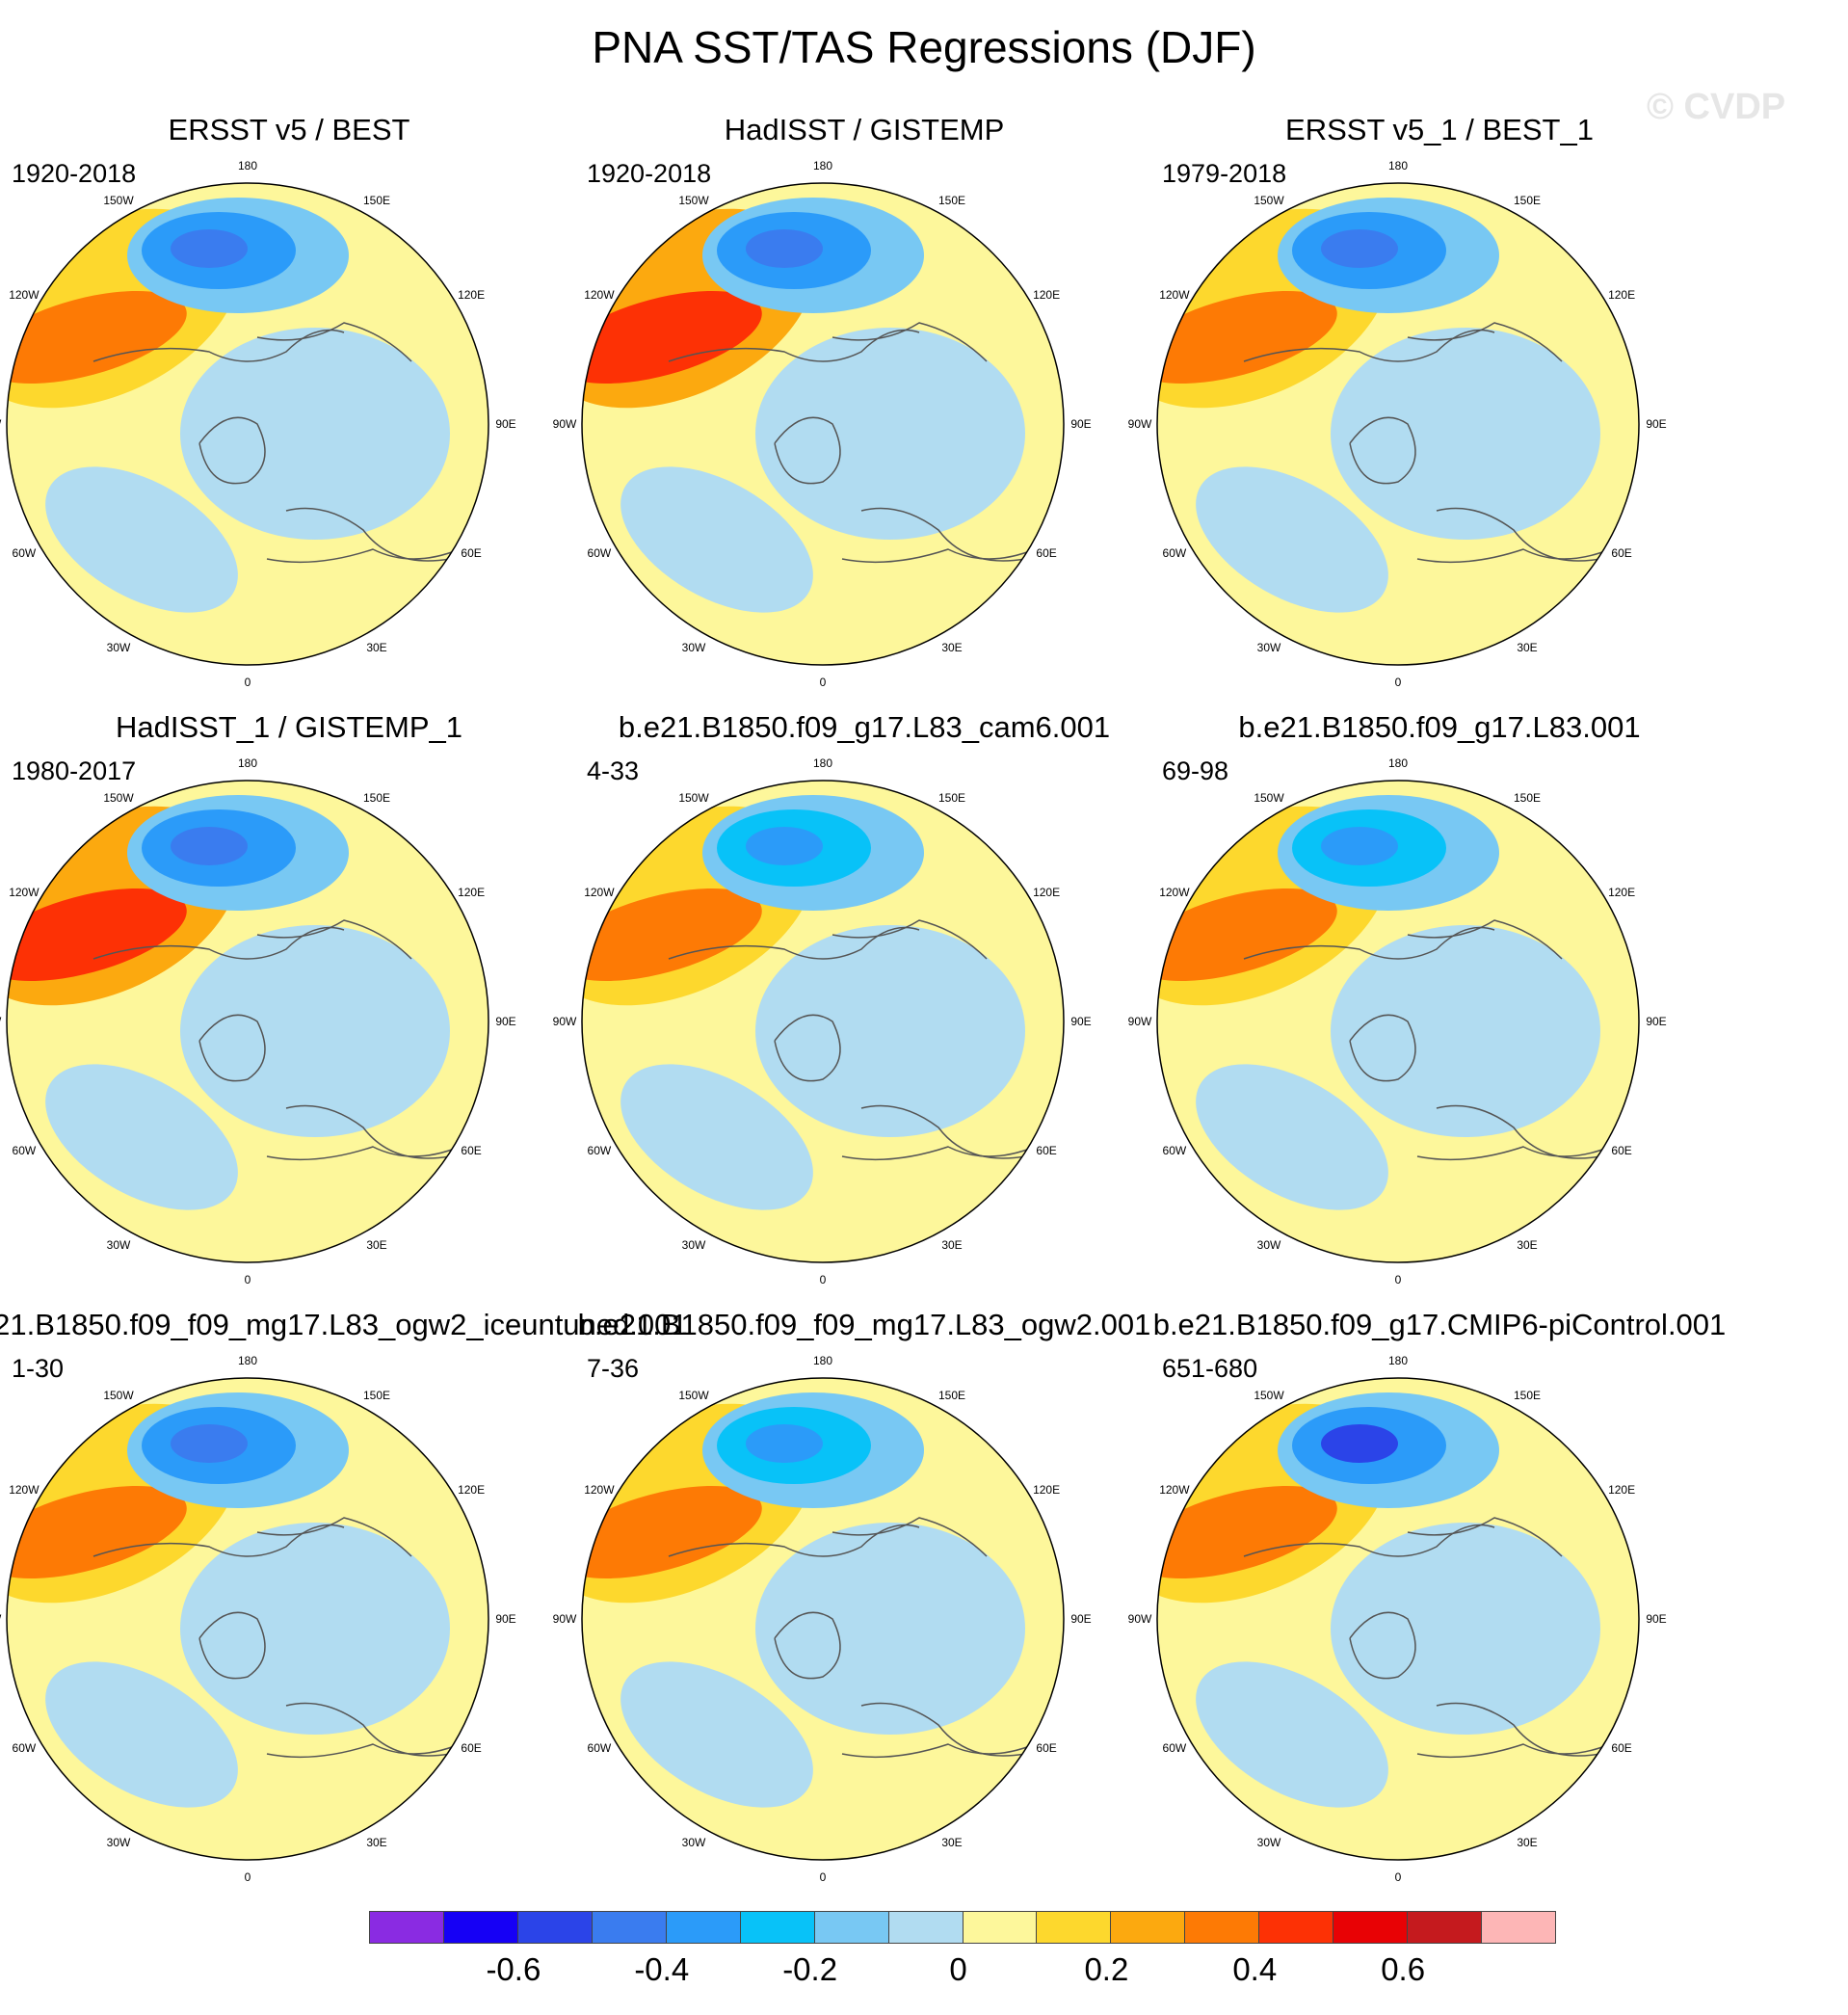 Image resolution: width=1848 pixels, height=2015 pixels. Describe the element at coordinates (649, 173) in the screenshot. I see `panel-years: 1920-2018` at that location.